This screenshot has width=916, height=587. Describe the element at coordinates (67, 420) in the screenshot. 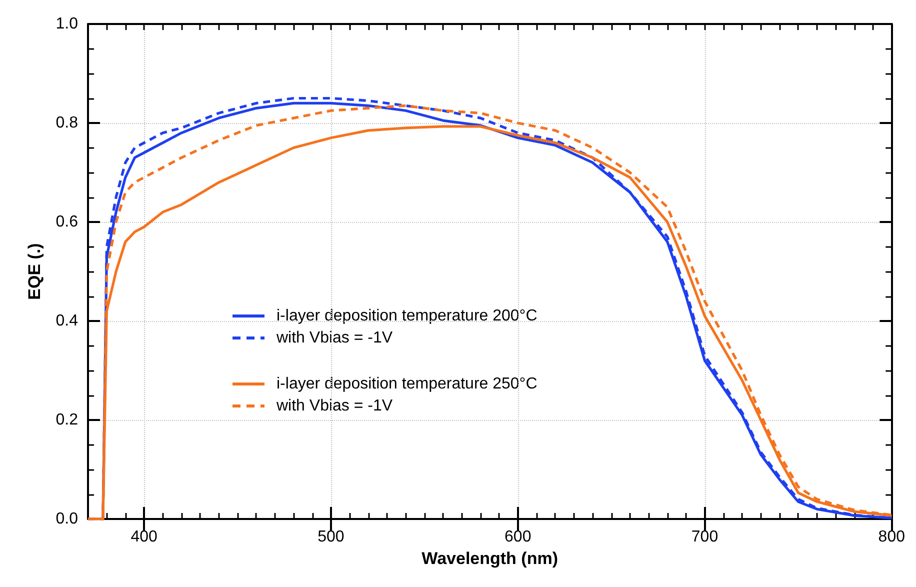

I see `y-tick-label: 0.2` at that location.